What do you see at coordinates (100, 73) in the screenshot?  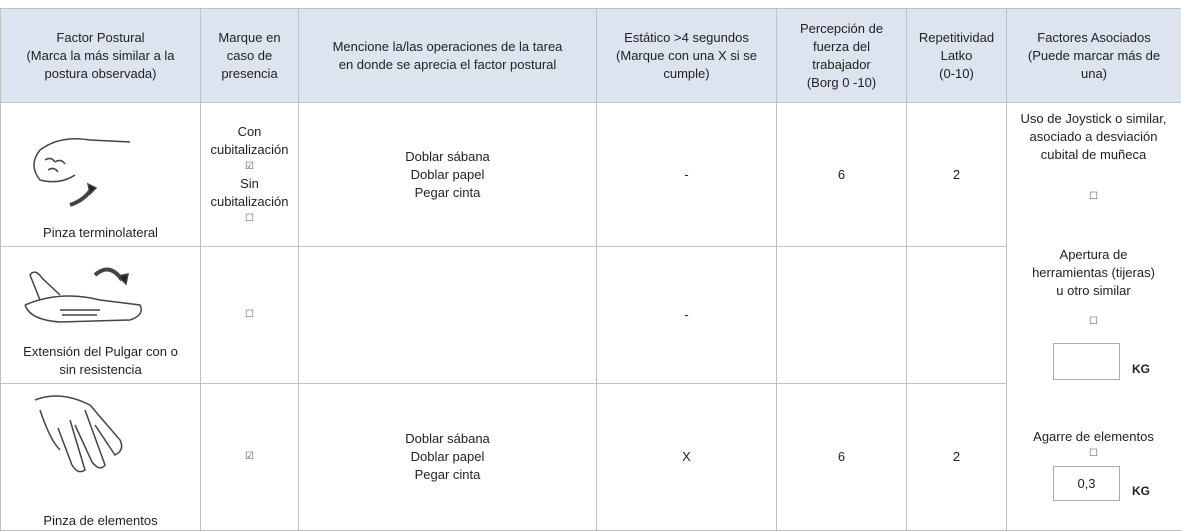 I see `header-text: postura observada)` at bounding box center [100, 73].